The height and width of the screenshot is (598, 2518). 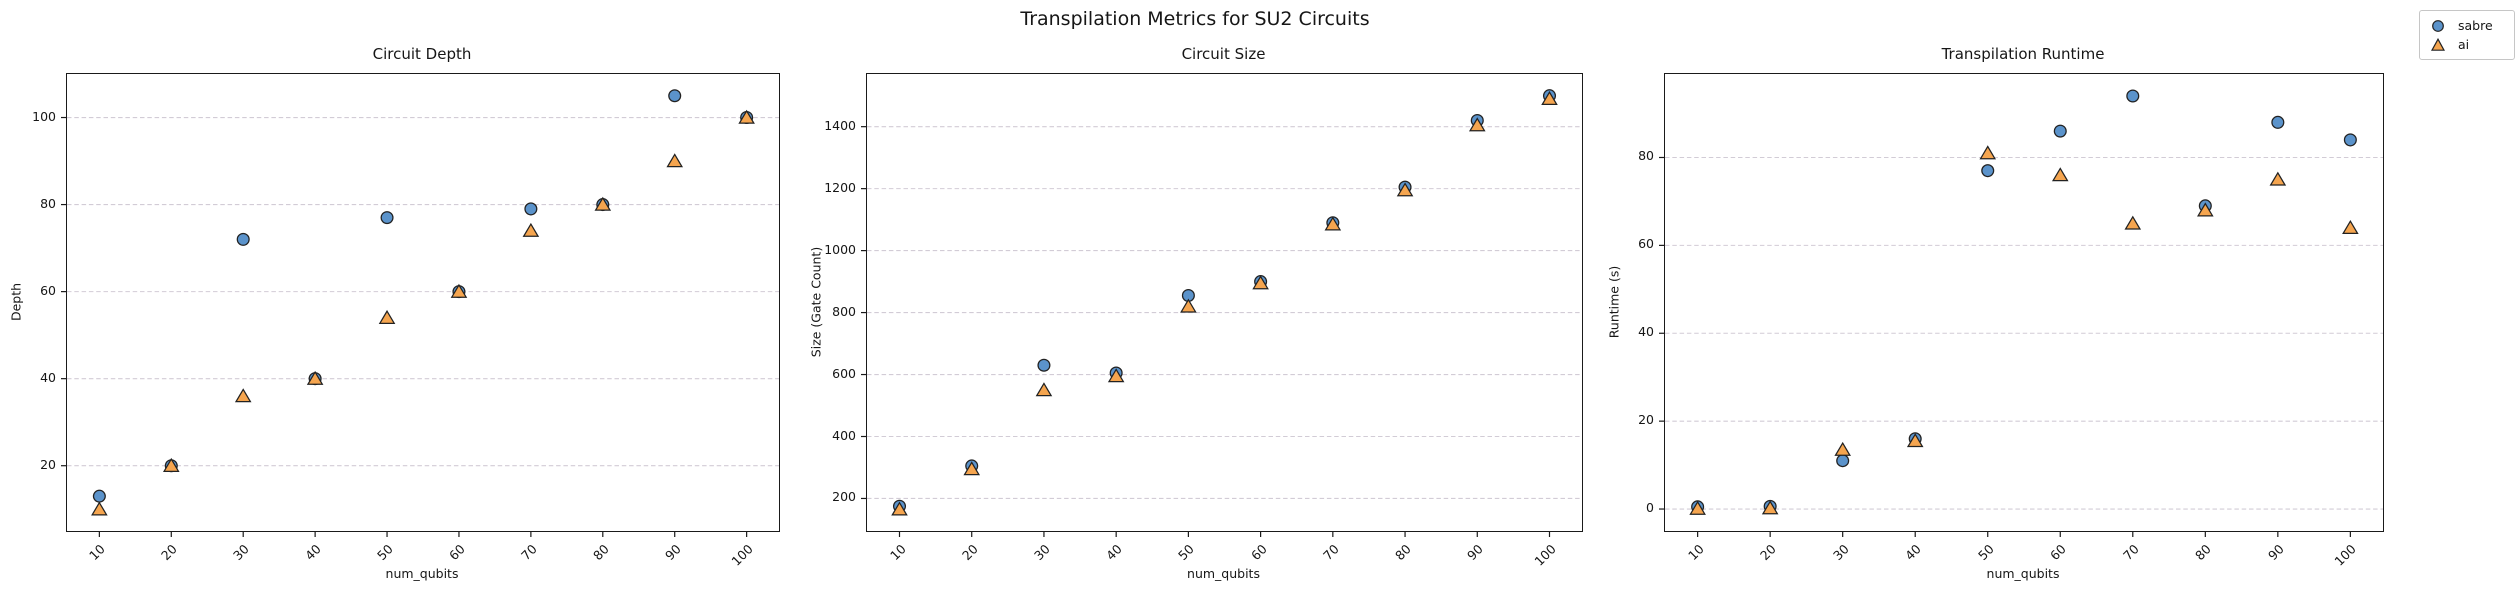 I want to click on legend-entry-sabre: sabre, so click(x=2472, y=25).